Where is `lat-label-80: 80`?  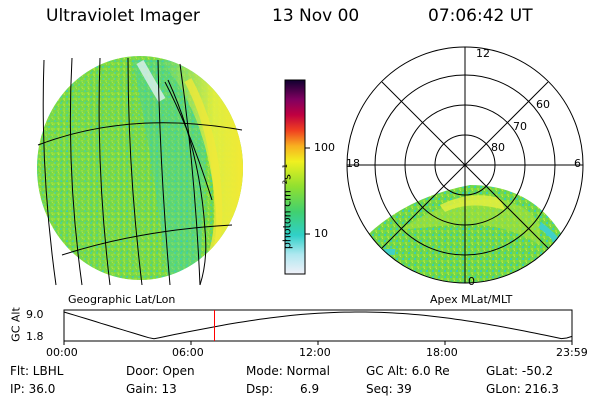
lat-label-80: 80 is located at coordinates (498, 147).